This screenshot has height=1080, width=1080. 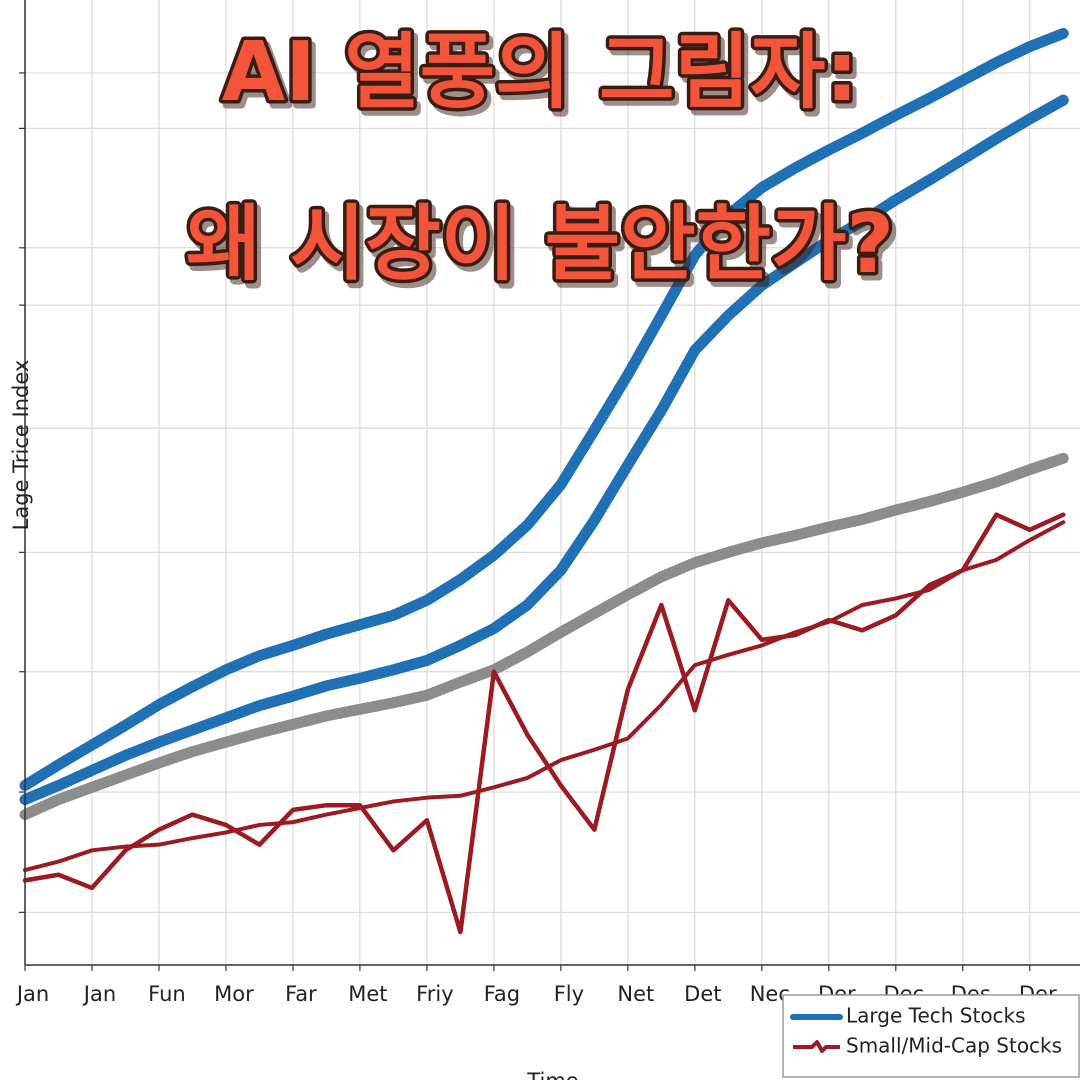 I want to click on x-tick-label: Fun, so click(x=167, y=994).